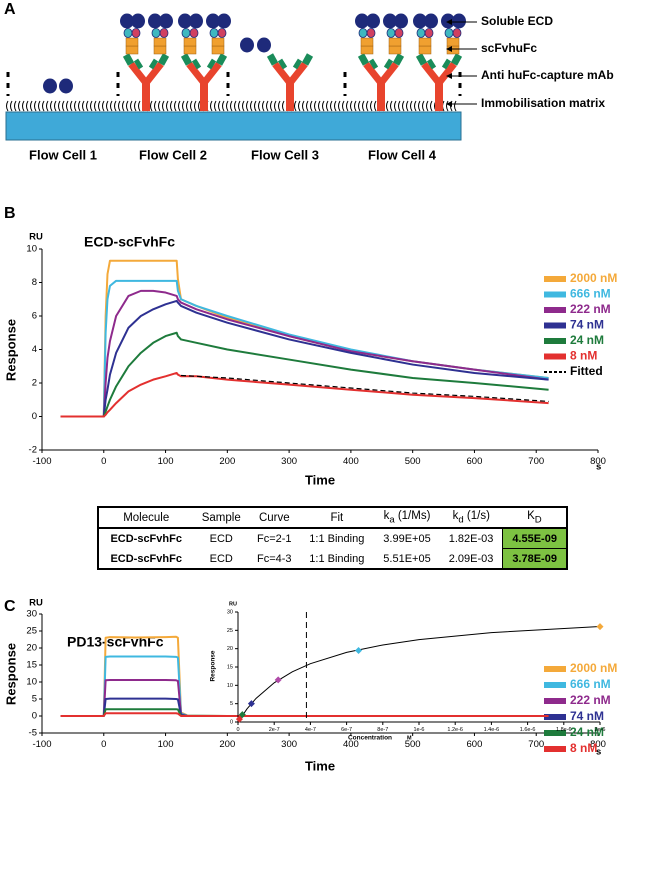 This screenshot has width=670, height=881. I want to click on y-tick-label: 0, so click(34, 416).